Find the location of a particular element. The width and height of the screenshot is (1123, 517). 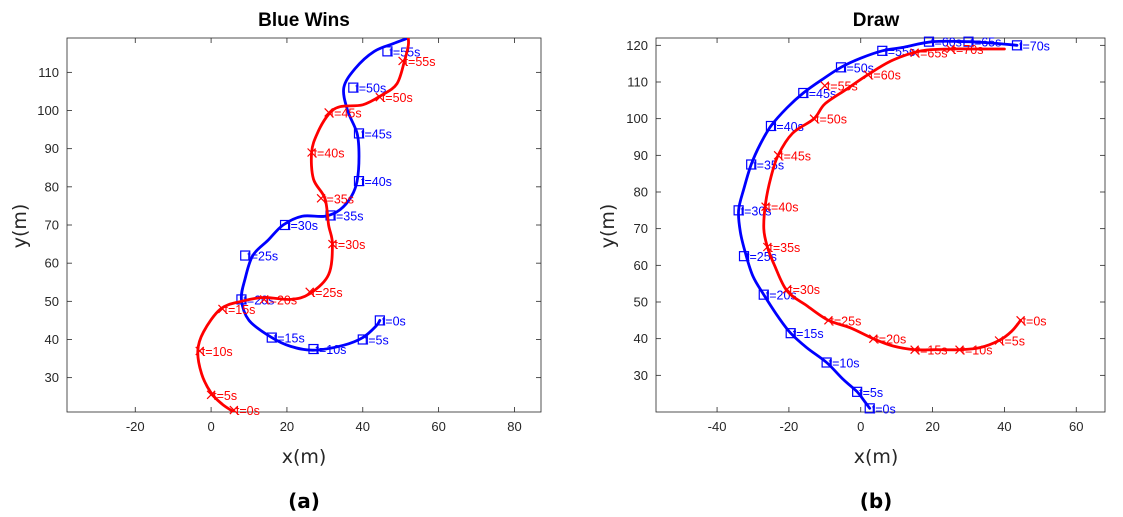

red-time-label: t=45s is located at coordinates (346, 113).